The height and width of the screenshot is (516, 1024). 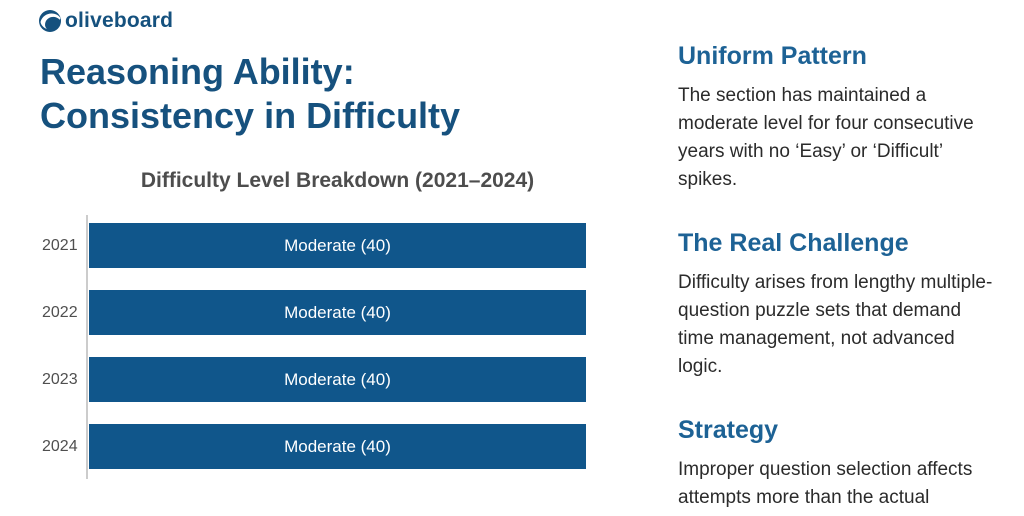 I want to click on bar-row-2022: 2022 Moderate (40), so click(x=313, y=312).